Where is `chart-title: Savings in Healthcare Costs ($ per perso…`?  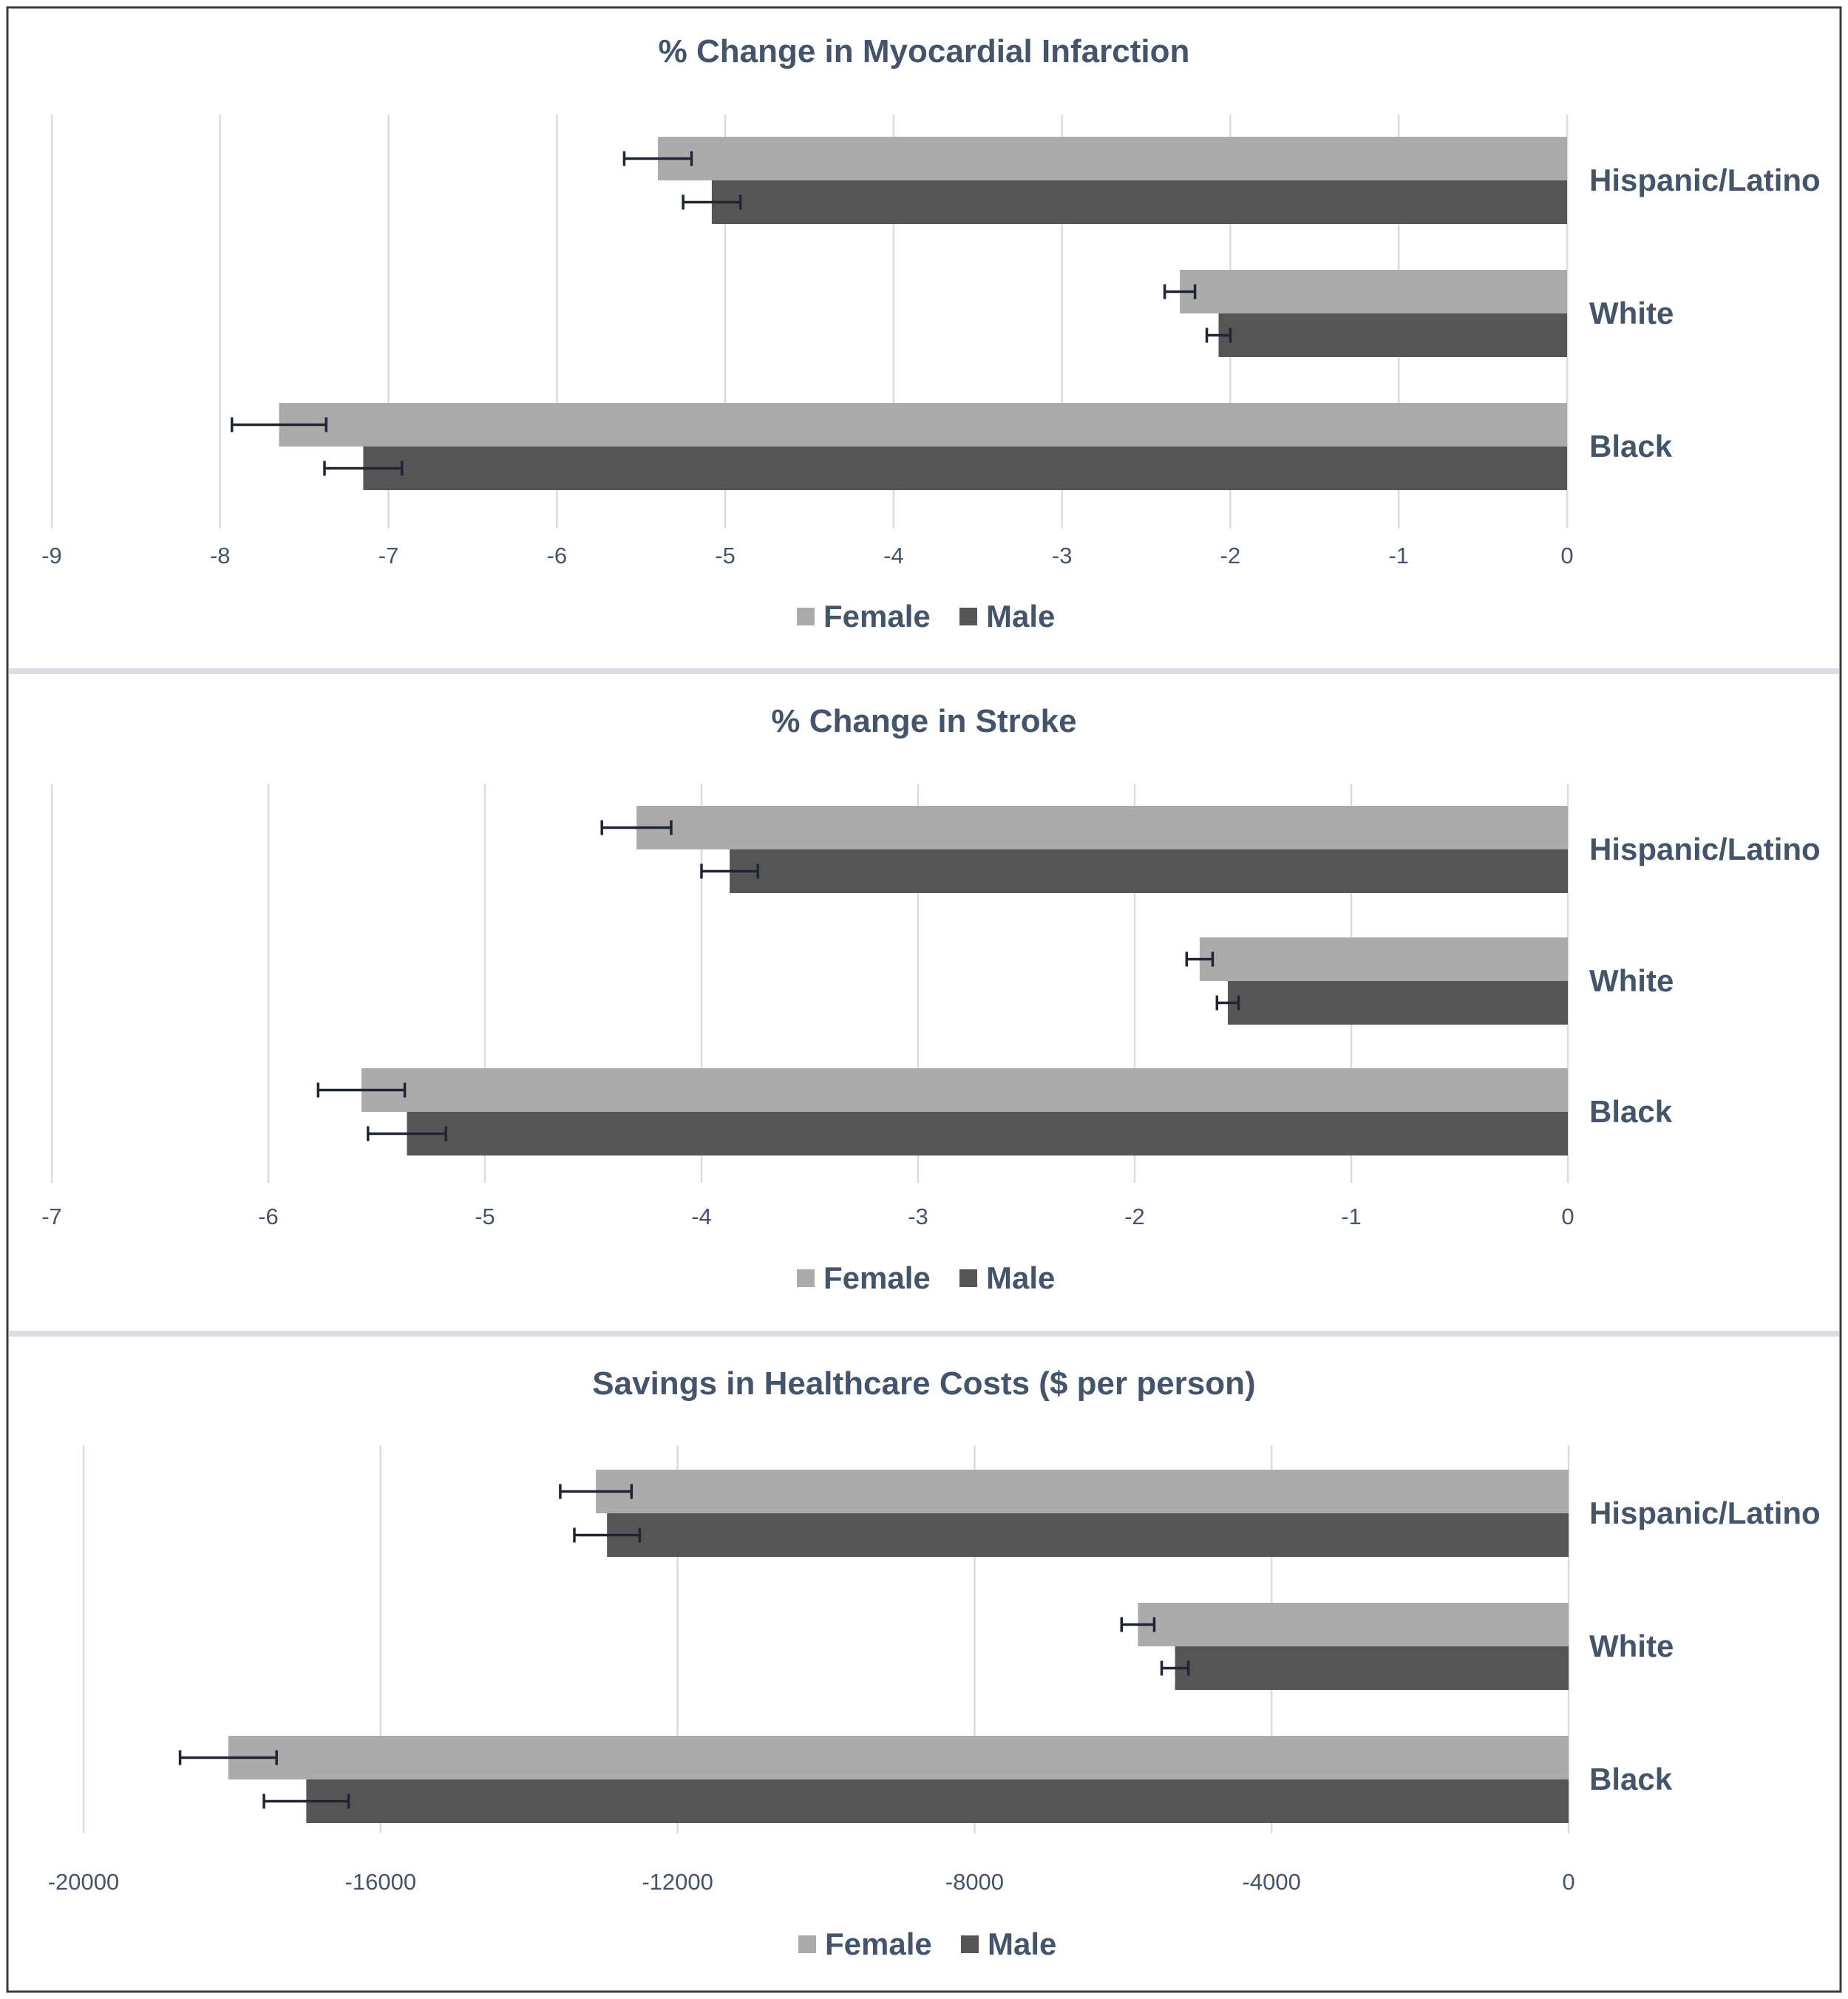
chart-title: Savings in Healthcare Costs ($ per perso… is located at coordinates (923, 1383).